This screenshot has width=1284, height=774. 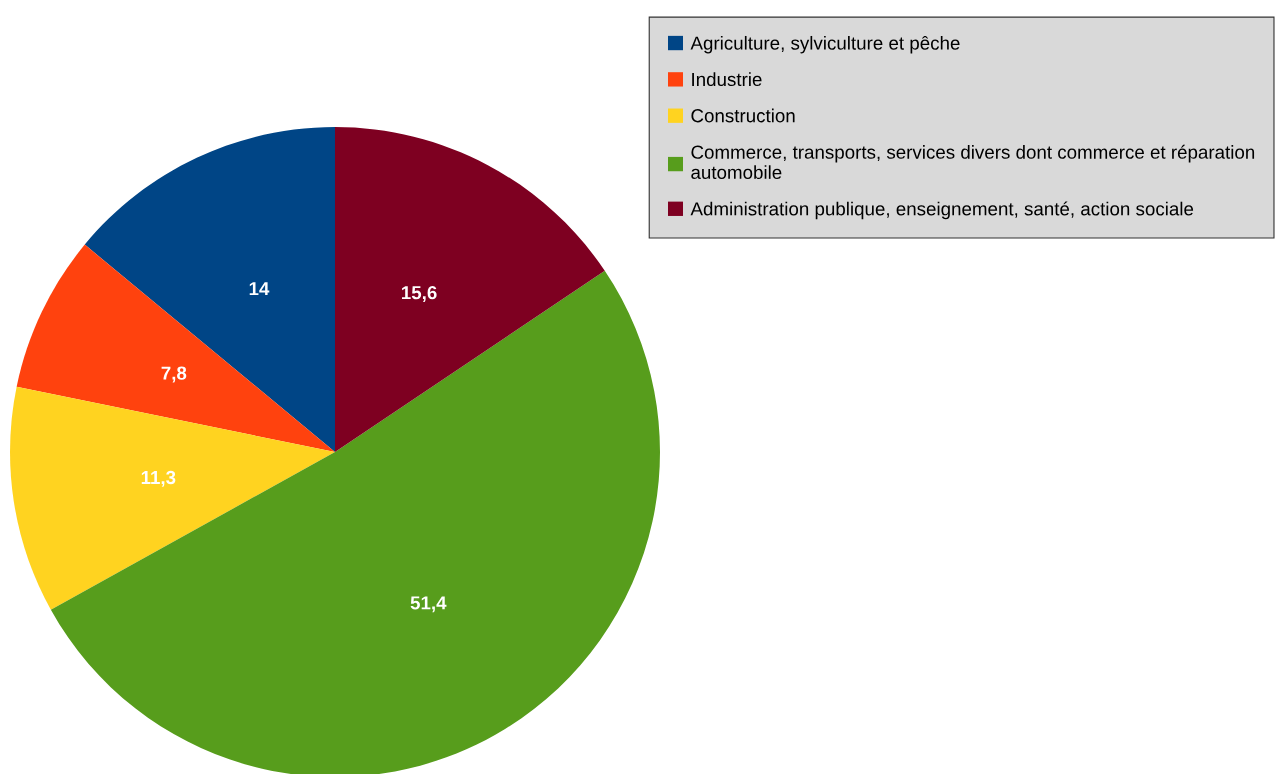 What do you see at coordinates (825, 44) in the screenshot?
I see `legend-label: Agriculture, sylviculture et pêche` at bounding box center [825, 44].